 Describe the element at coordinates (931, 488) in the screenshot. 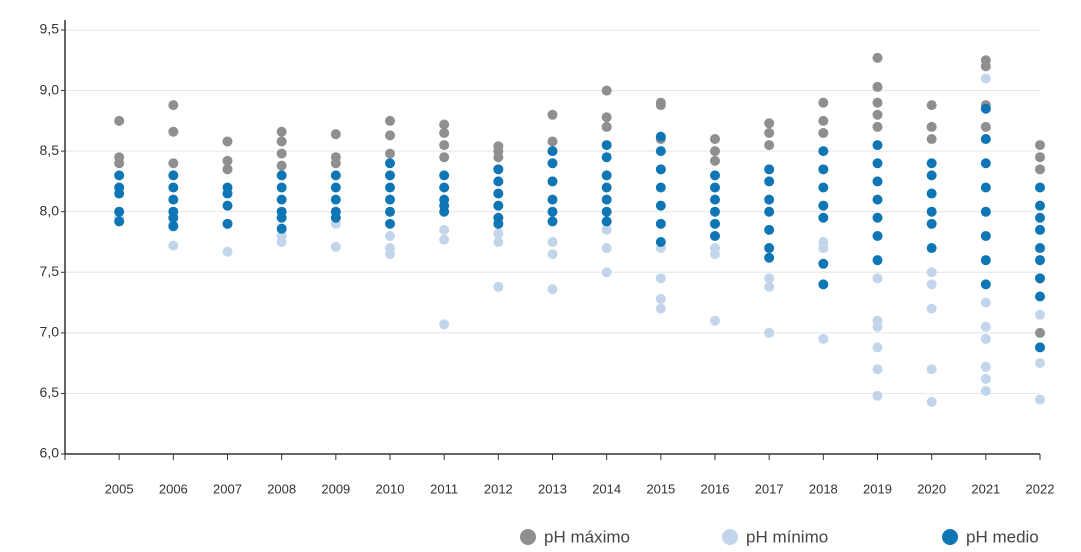

I see `x-tick-label: 2020` at that location.